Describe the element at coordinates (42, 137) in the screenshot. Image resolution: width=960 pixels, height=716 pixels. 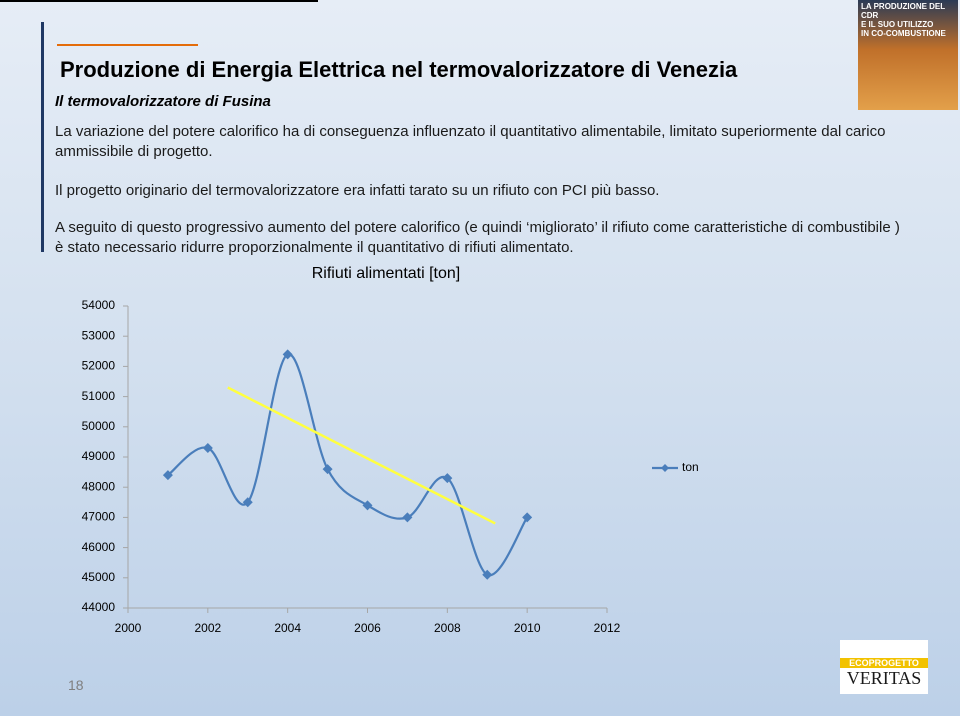
I see `side-bar` at that location.